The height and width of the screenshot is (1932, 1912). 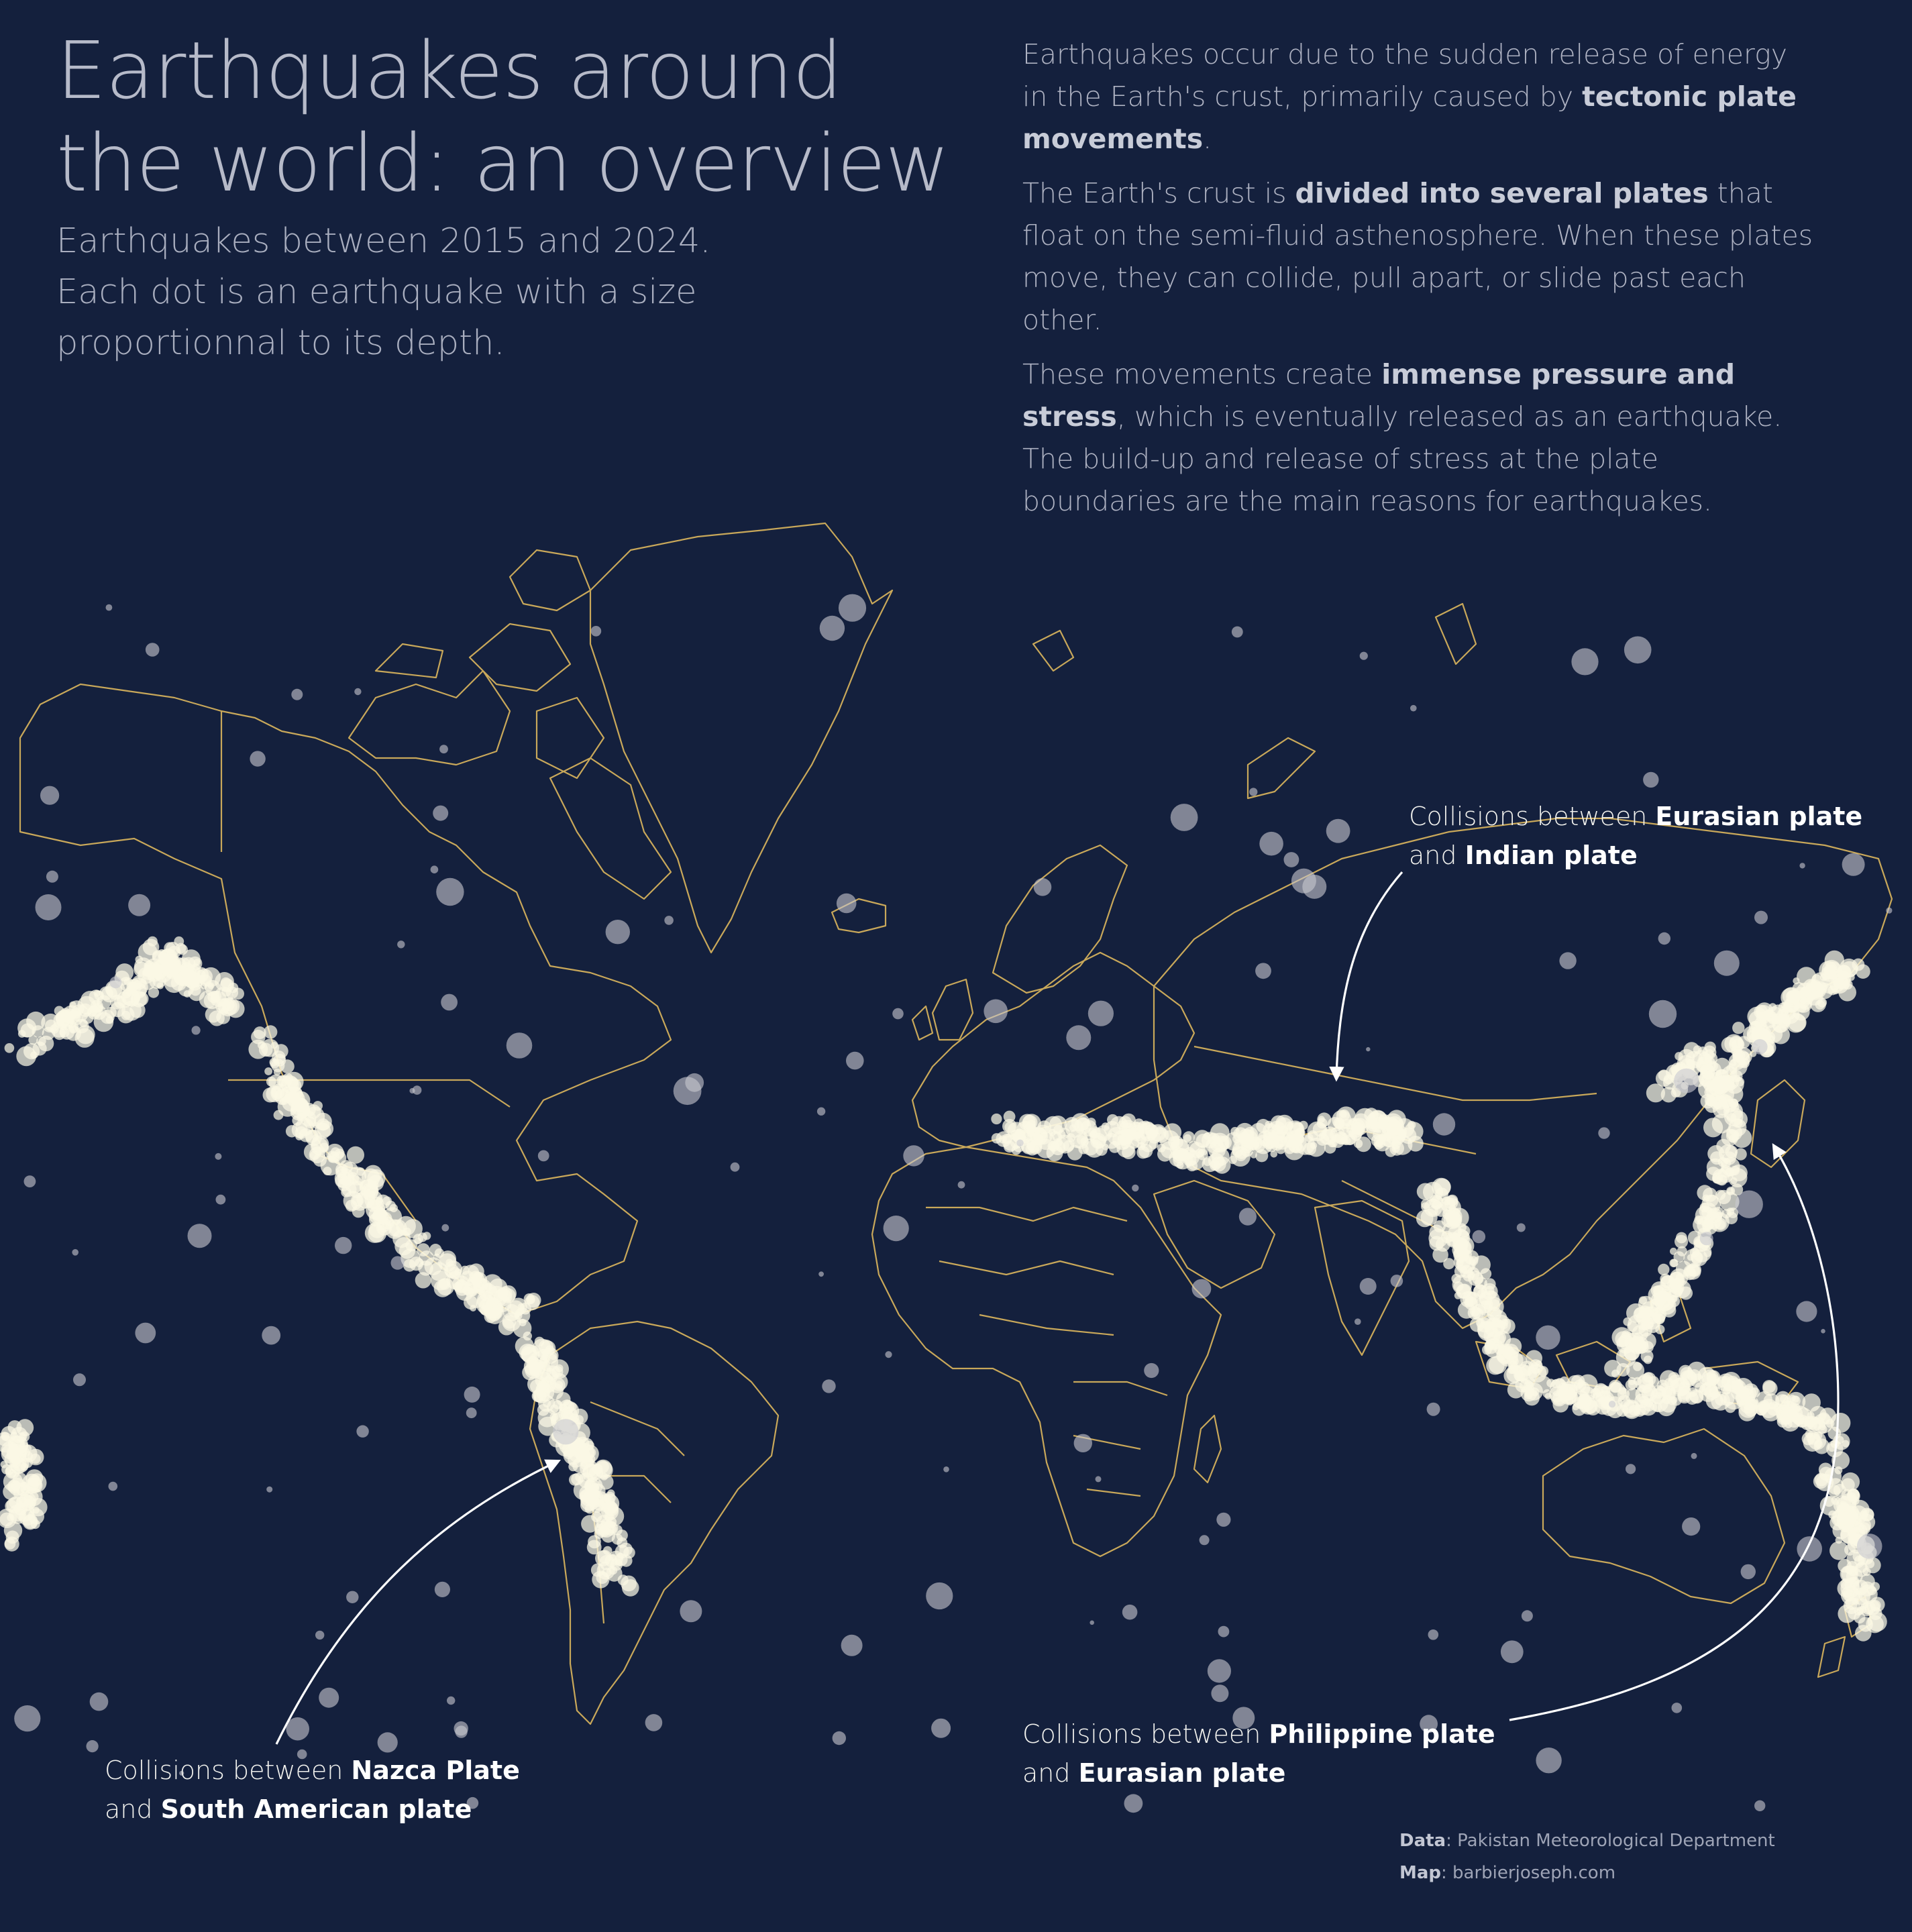 I want to click on annotation-plate-2: Indian plate, so click(x=1552, y=855).